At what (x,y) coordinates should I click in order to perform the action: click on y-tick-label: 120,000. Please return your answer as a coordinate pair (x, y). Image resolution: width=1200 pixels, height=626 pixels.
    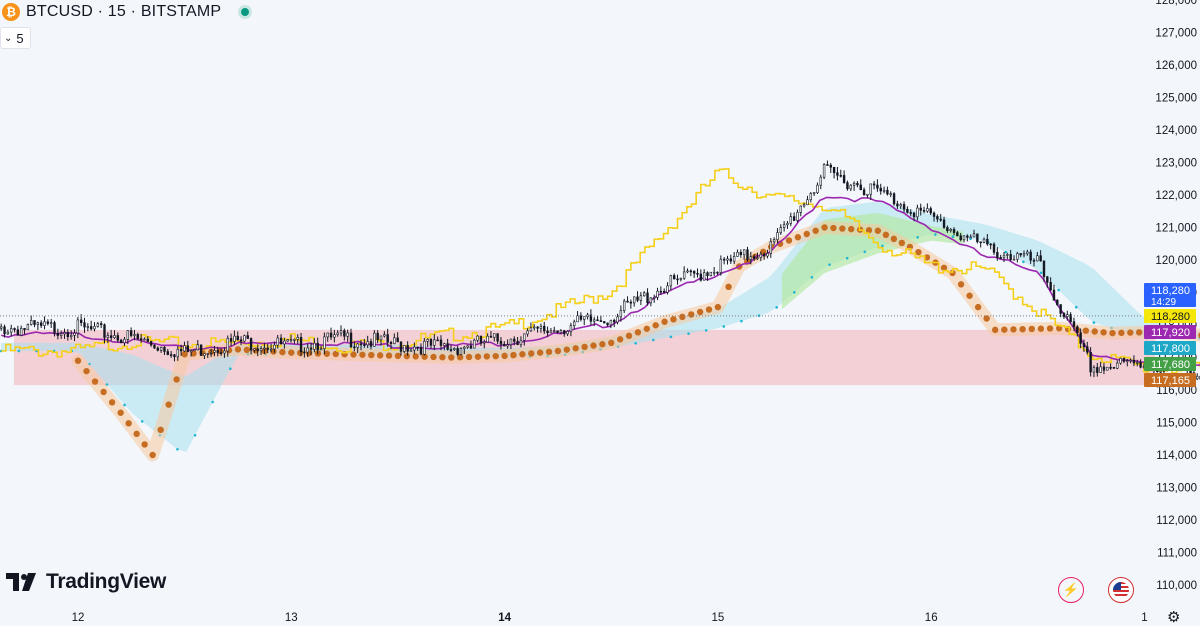
    Looking at the image, I should click on (1176, 261).